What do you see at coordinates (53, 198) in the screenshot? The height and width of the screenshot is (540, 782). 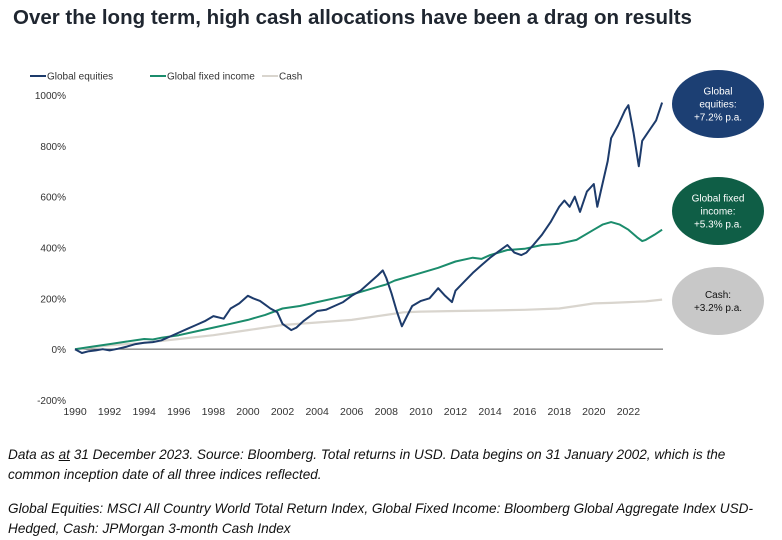 I see `y-tick-label: 600%` at bounding box center [53, 198].